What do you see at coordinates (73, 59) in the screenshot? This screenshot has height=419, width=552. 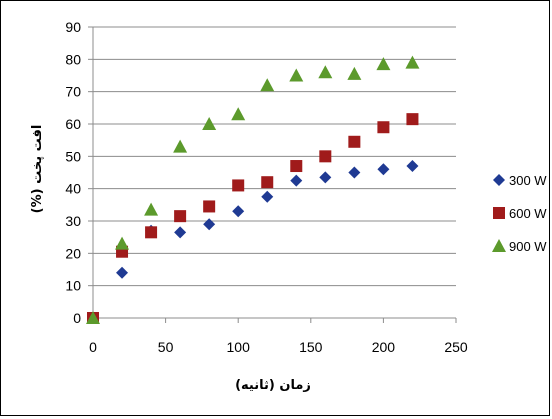 I see `y-tick-label: 80` at bounding box center [73, 59].